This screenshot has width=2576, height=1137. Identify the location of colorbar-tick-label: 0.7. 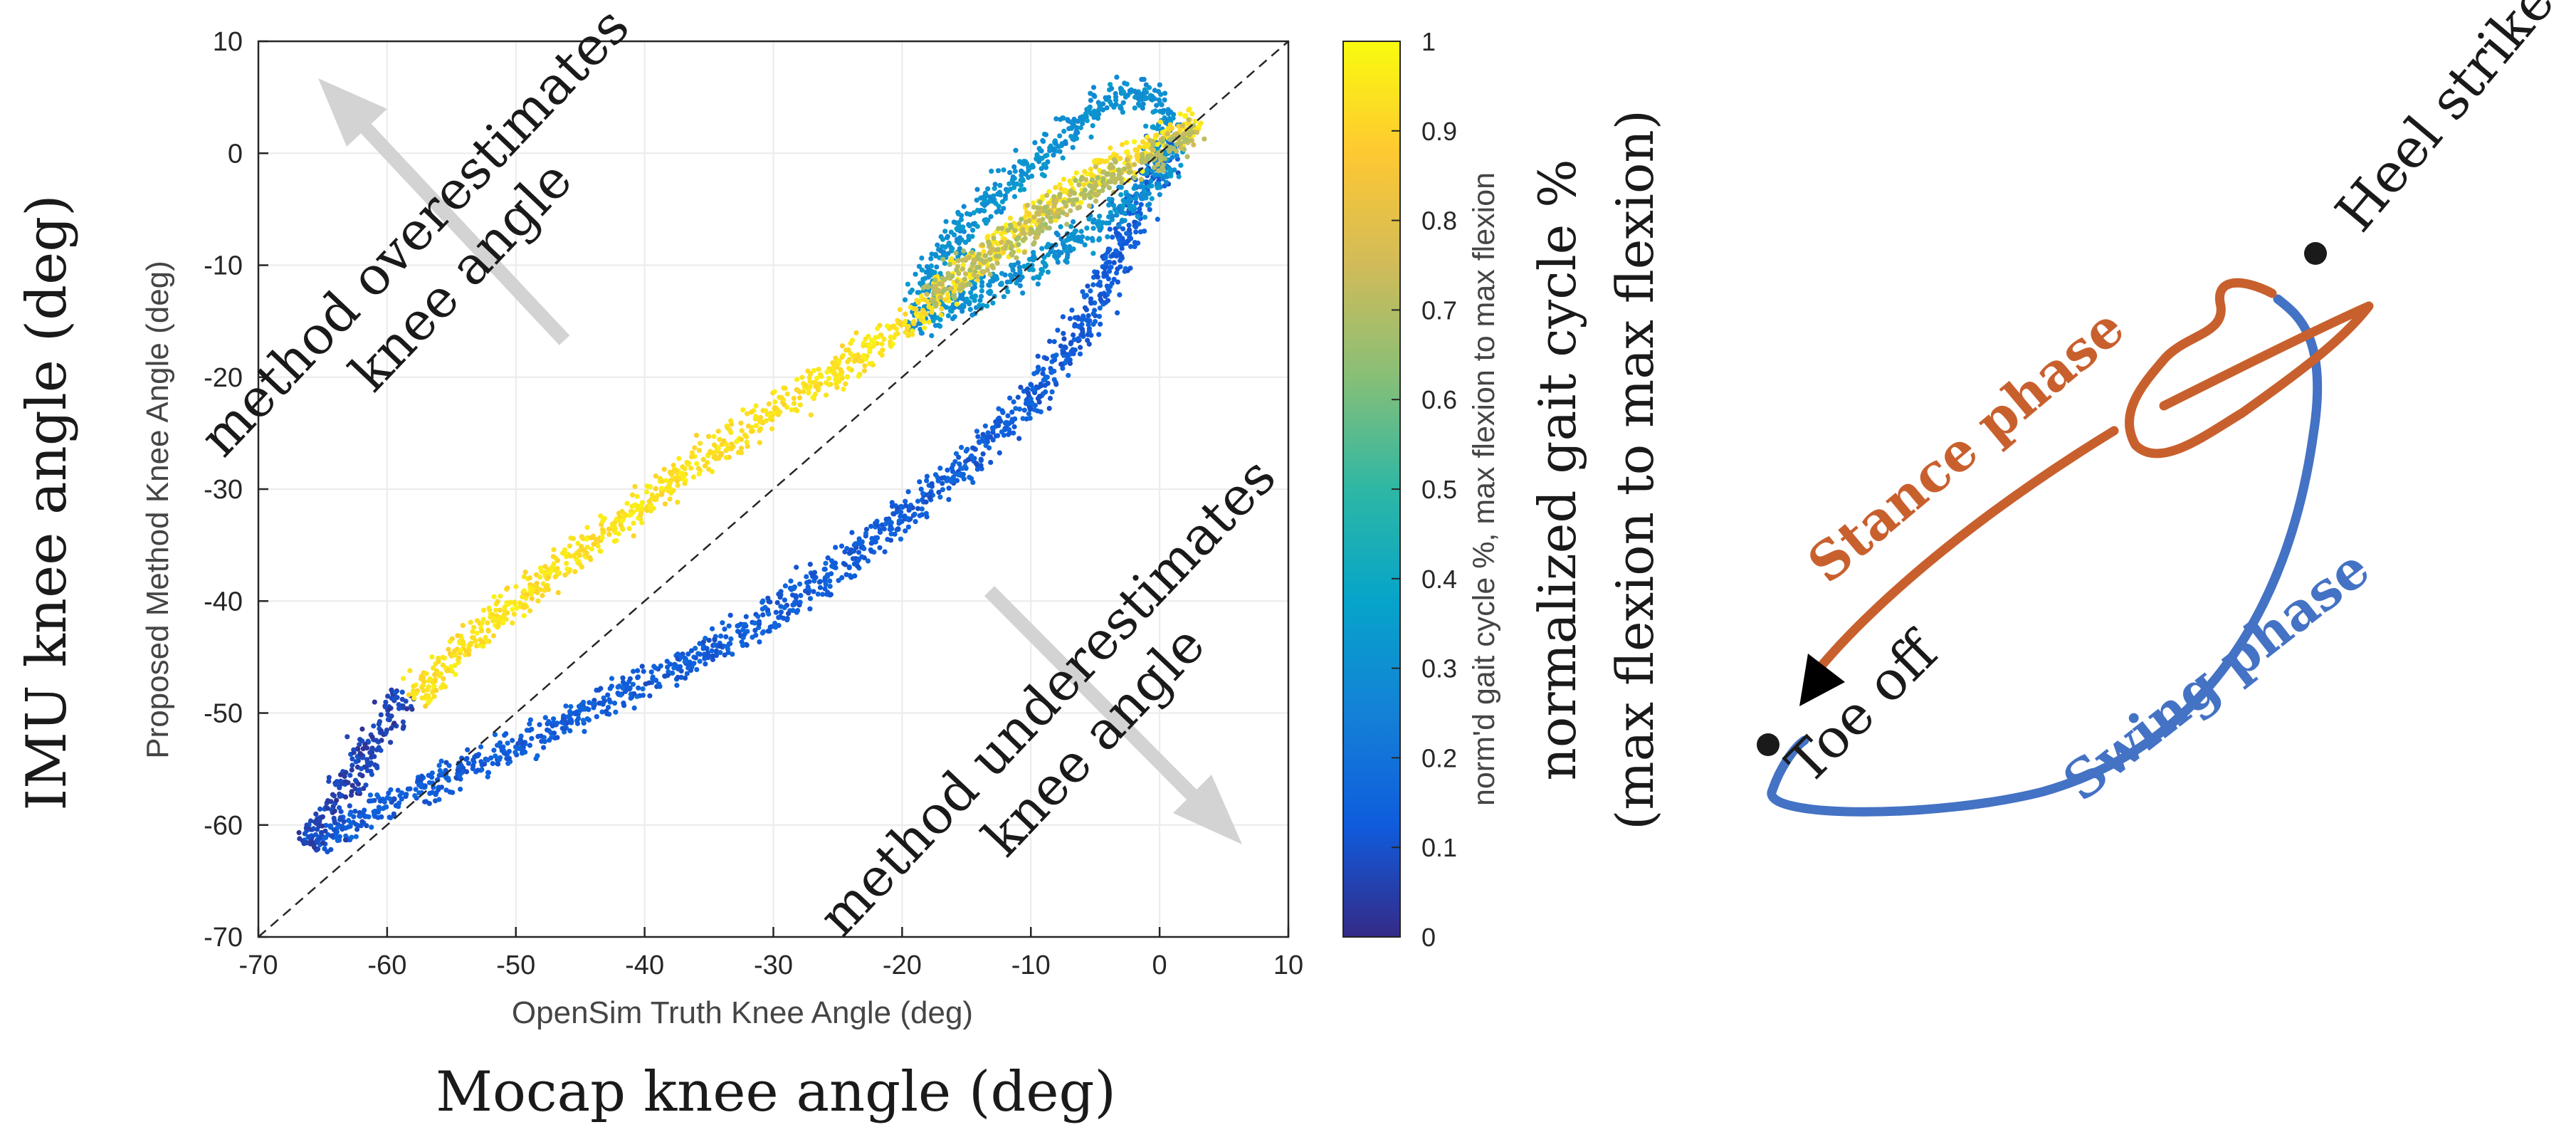
(1439, 310).